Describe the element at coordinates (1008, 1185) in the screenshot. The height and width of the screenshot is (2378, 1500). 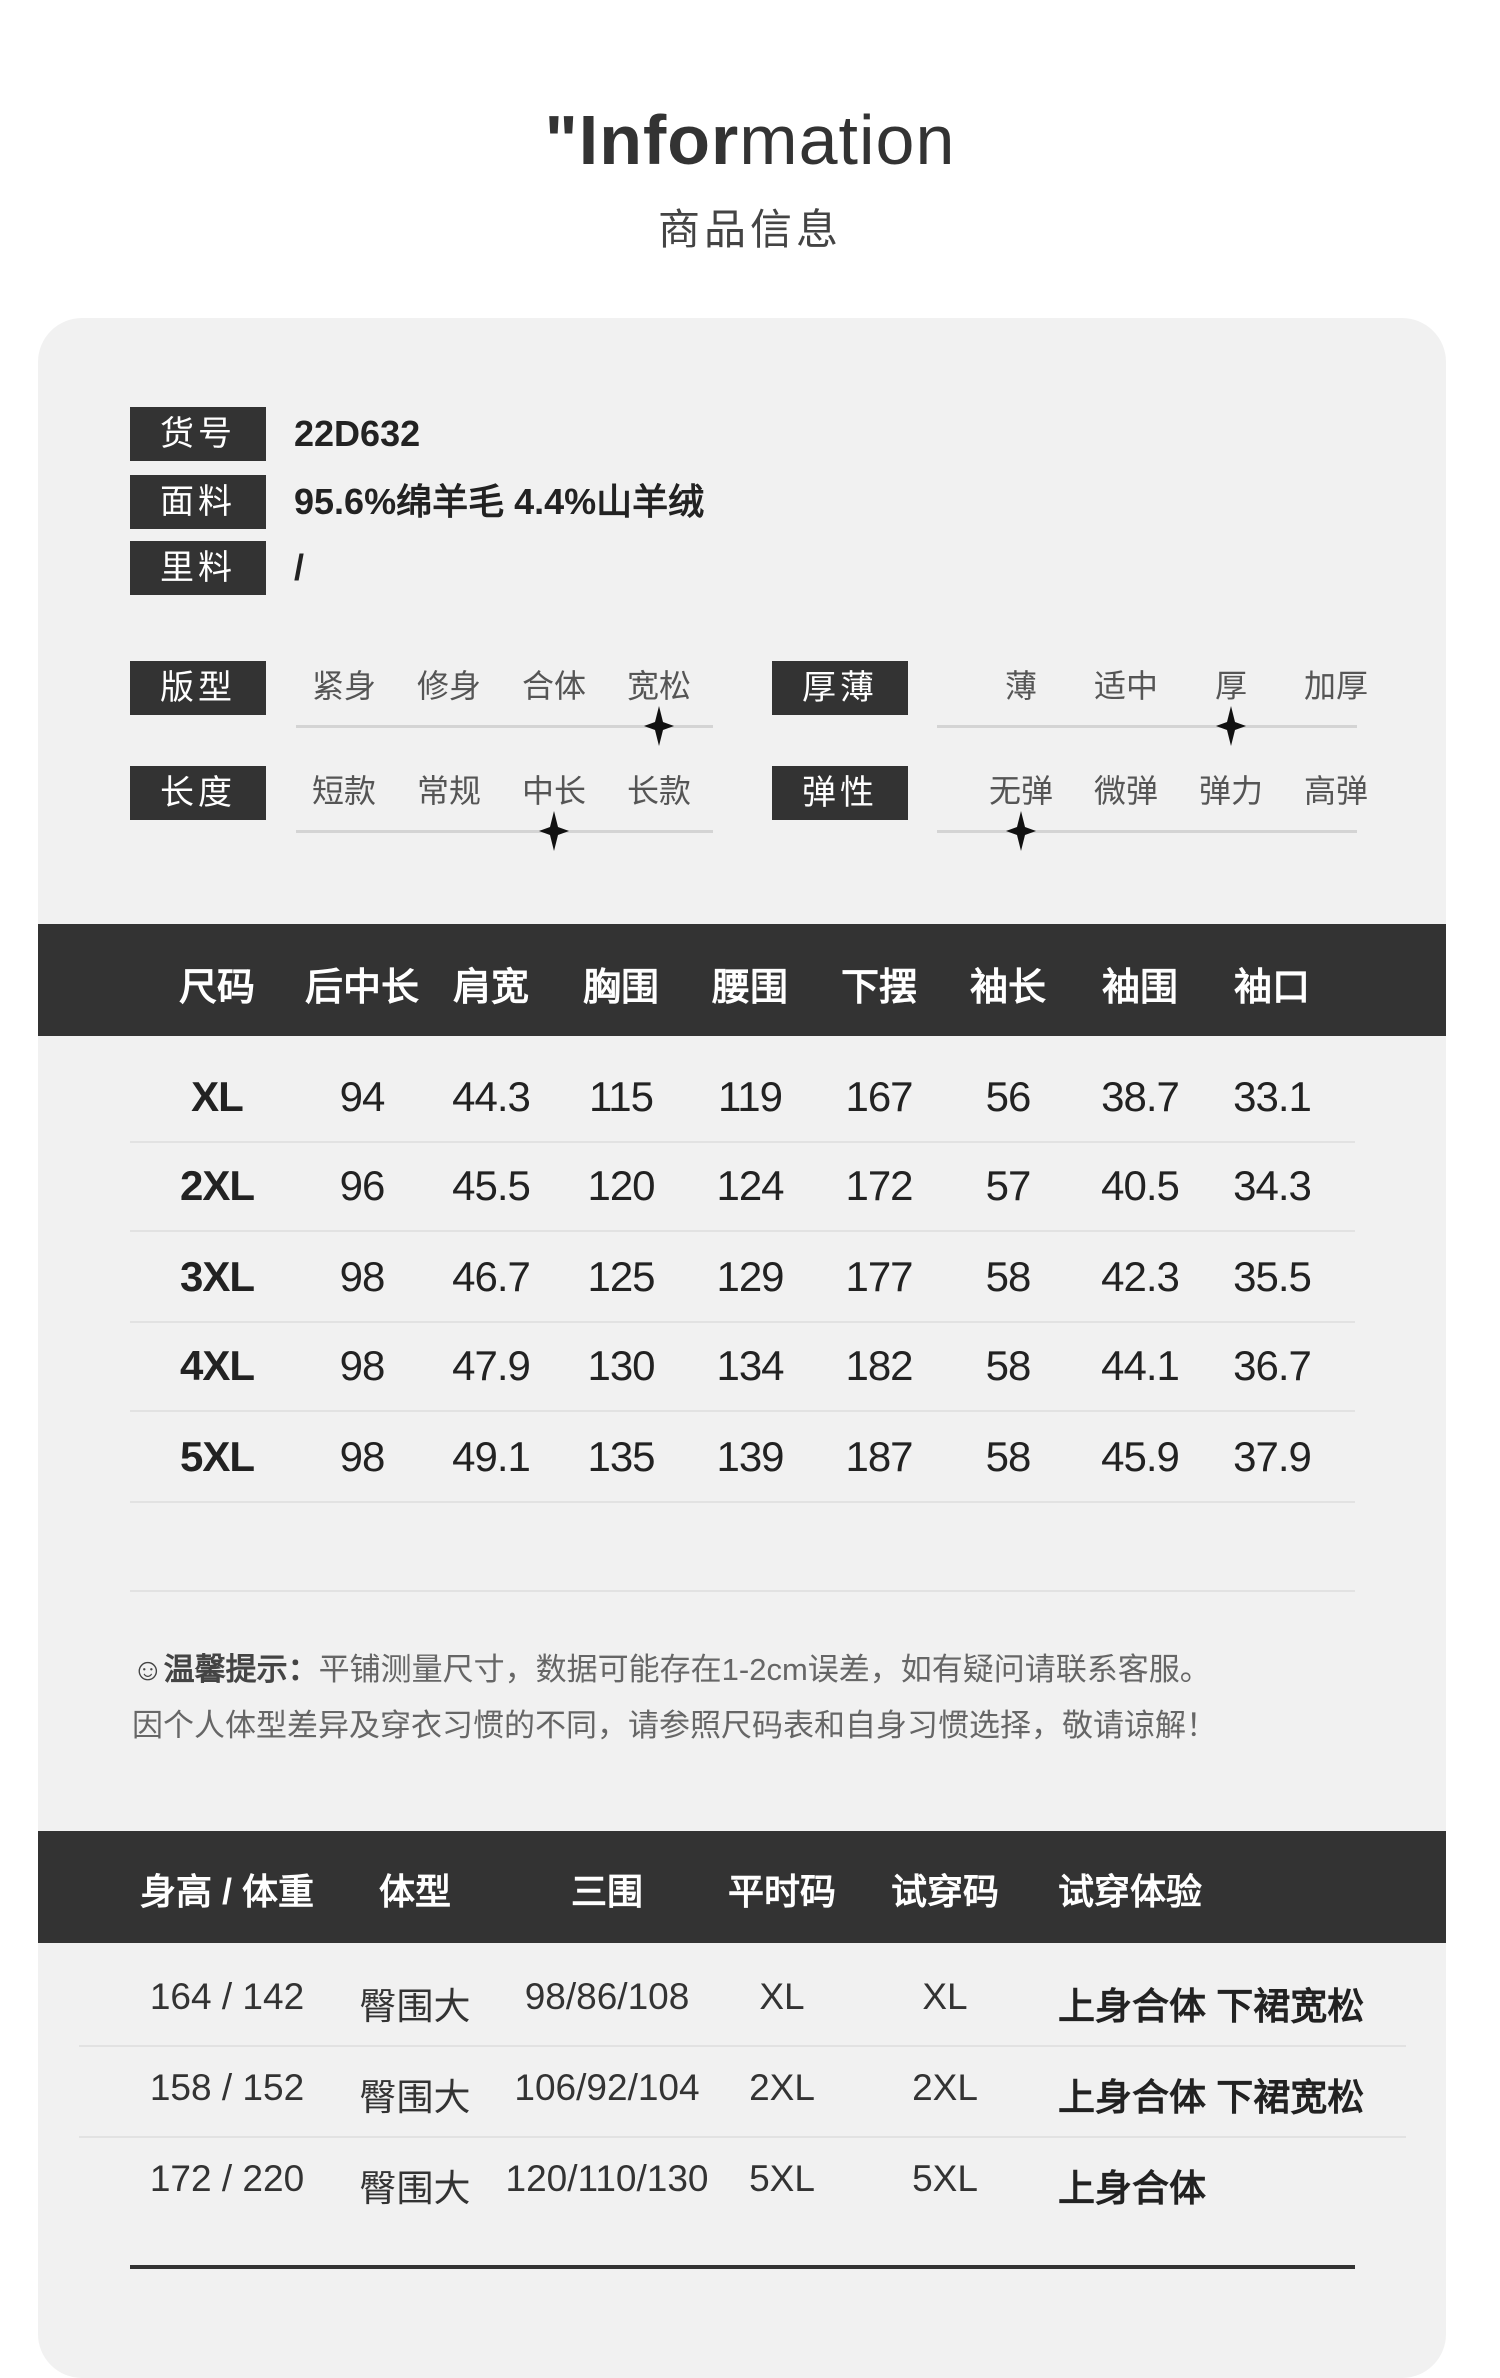
I see `table-cell: 57` at that location.